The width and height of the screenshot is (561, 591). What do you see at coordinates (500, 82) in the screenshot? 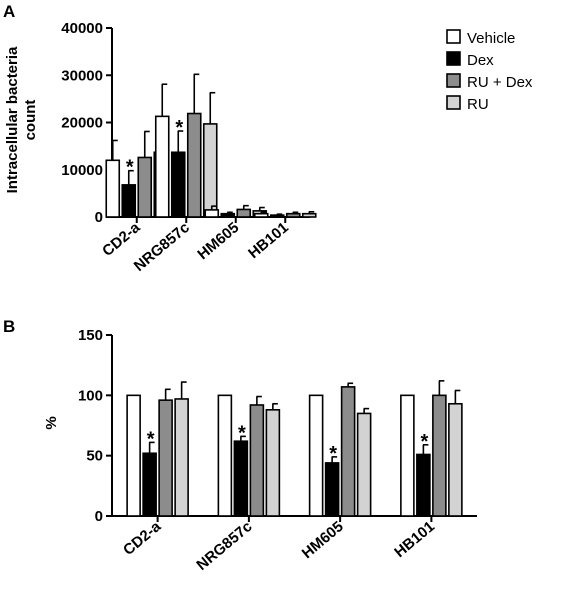
I see `panel-a-legend-label: RU + Dex` at bounding box center [500, 82].